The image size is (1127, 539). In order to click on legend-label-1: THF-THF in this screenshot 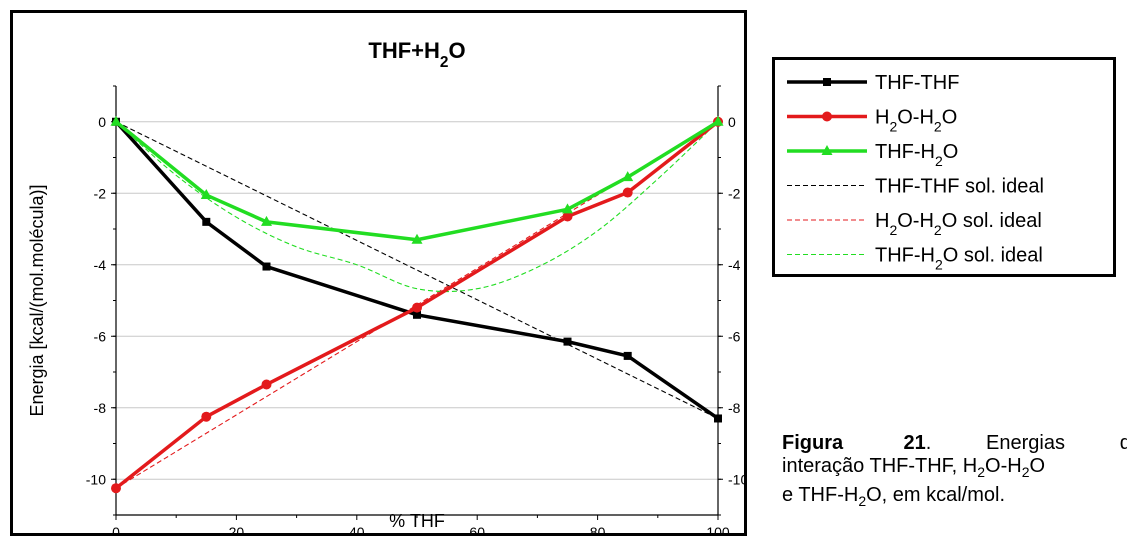, I will do `click(917, 83)`.